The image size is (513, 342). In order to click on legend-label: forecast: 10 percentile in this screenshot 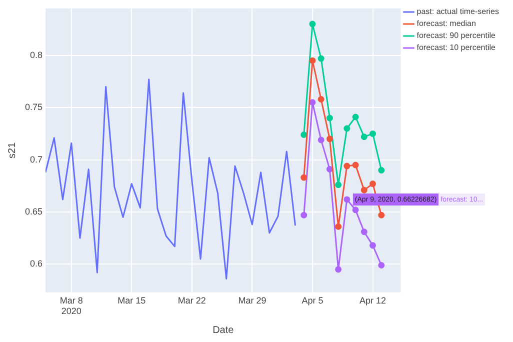, I will do `click(456, 47)`.